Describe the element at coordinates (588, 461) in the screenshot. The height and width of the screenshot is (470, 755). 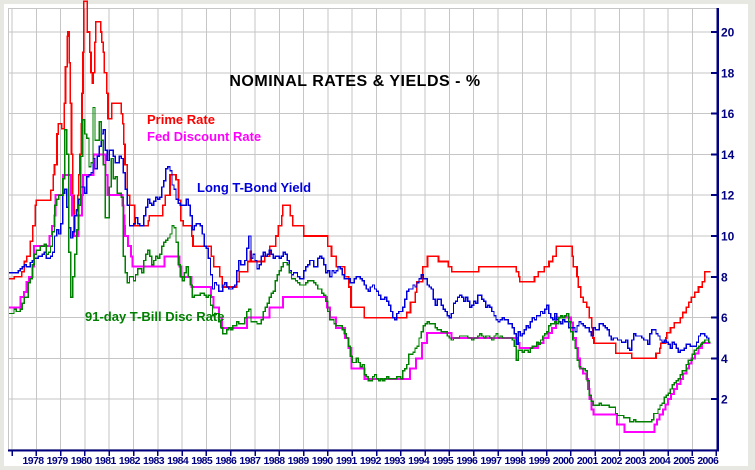
I see `year-label: 2001` at that location.